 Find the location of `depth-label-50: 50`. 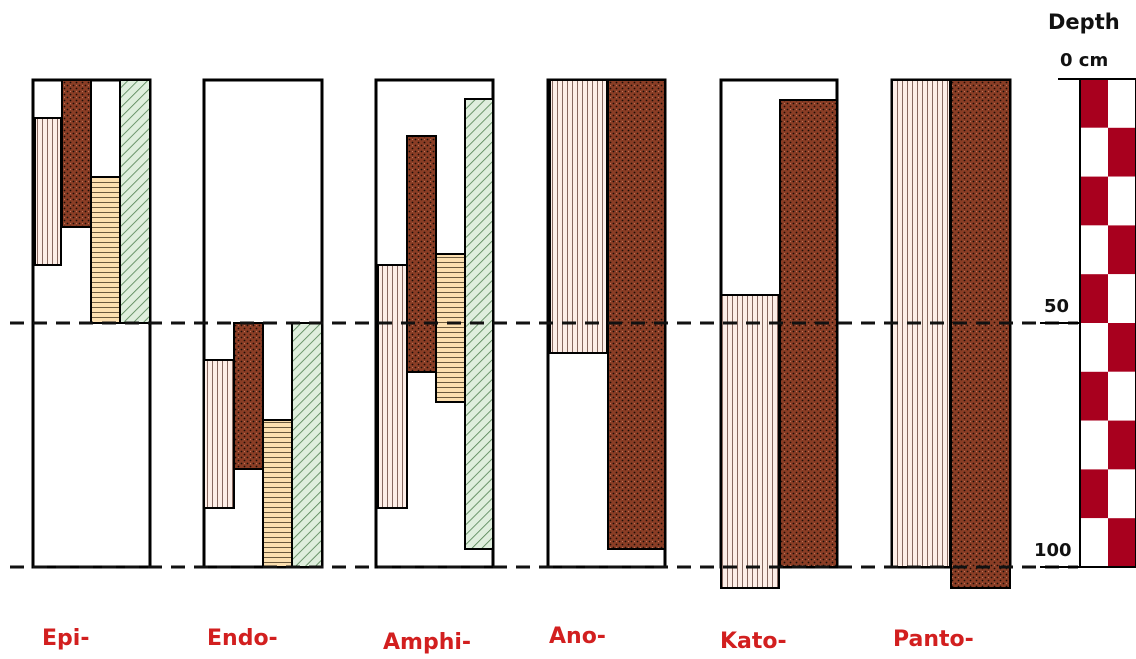

depth-label-50: 50 is located at coordinates (1057, 306).